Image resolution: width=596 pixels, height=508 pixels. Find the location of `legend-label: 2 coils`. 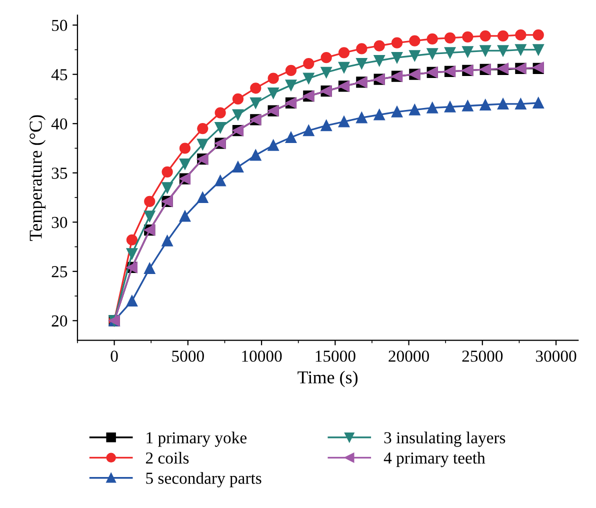

legend-label: 2 coils is located at coordinates (167, 458).